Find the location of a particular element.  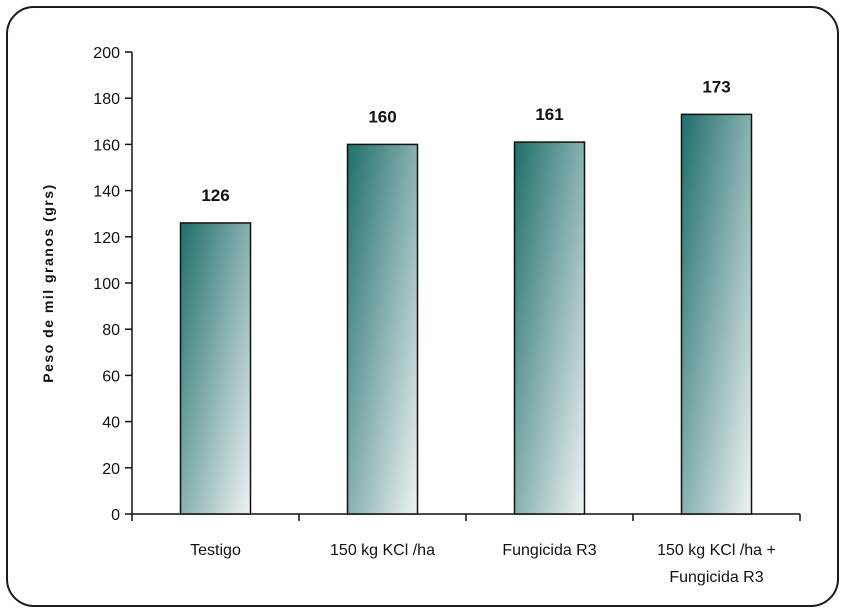

y-tick-label: 60 is located at coordinates (111, 376).